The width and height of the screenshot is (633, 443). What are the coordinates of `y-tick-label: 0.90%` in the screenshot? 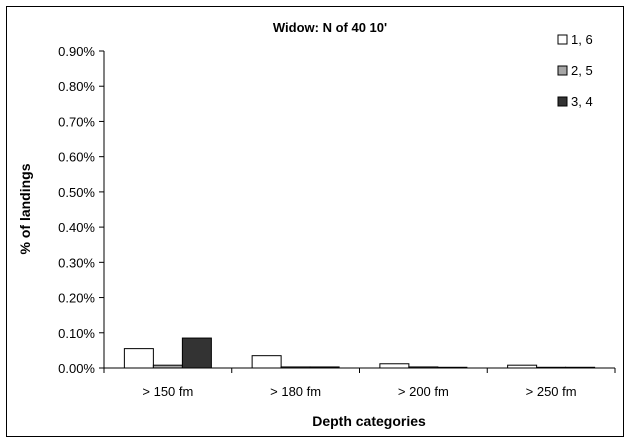 It's located at (76, 51).